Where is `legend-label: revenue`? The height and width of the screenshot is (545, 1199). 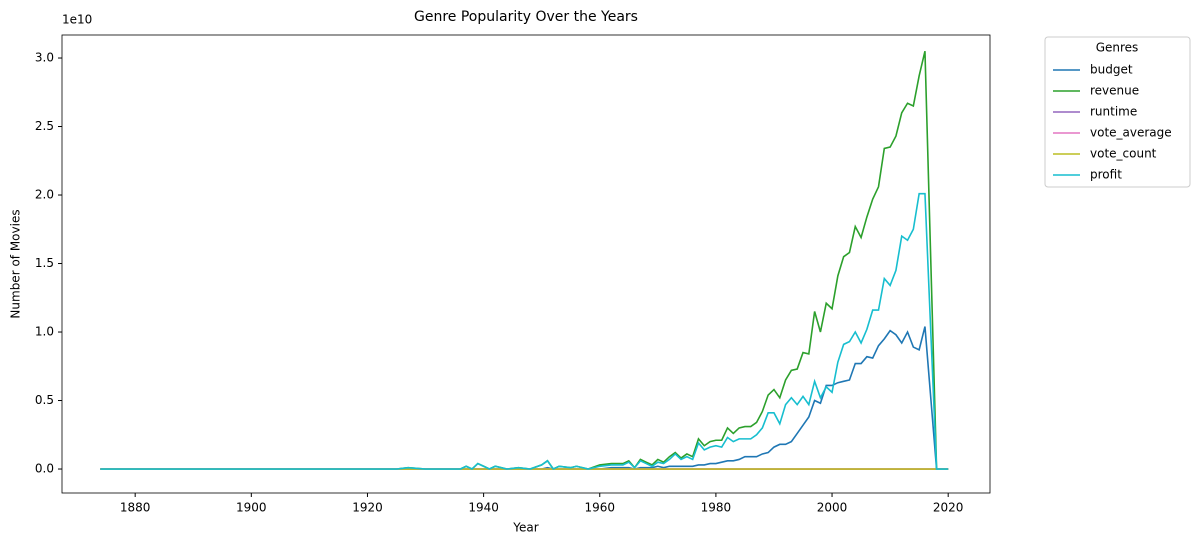 legend-label: revenue is located at coordinates (1114, 91).